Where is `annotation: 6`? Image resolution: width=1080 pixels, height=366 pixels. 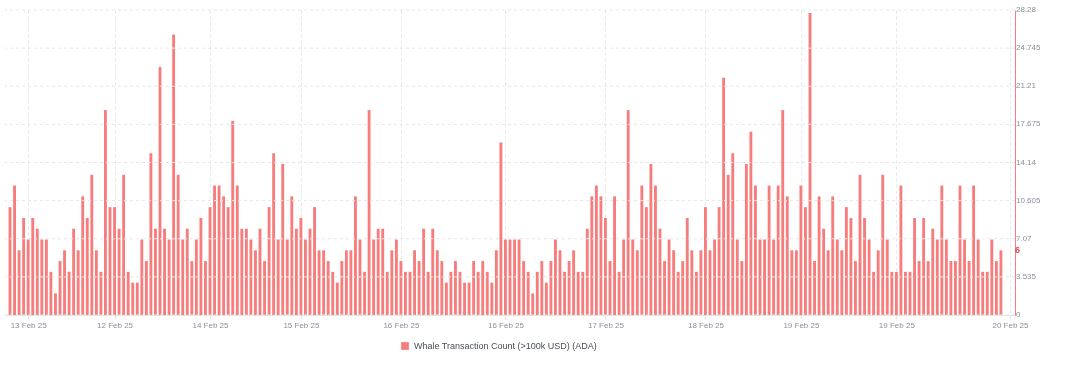
annotation: 6 is located at coordinates (1017, 250).